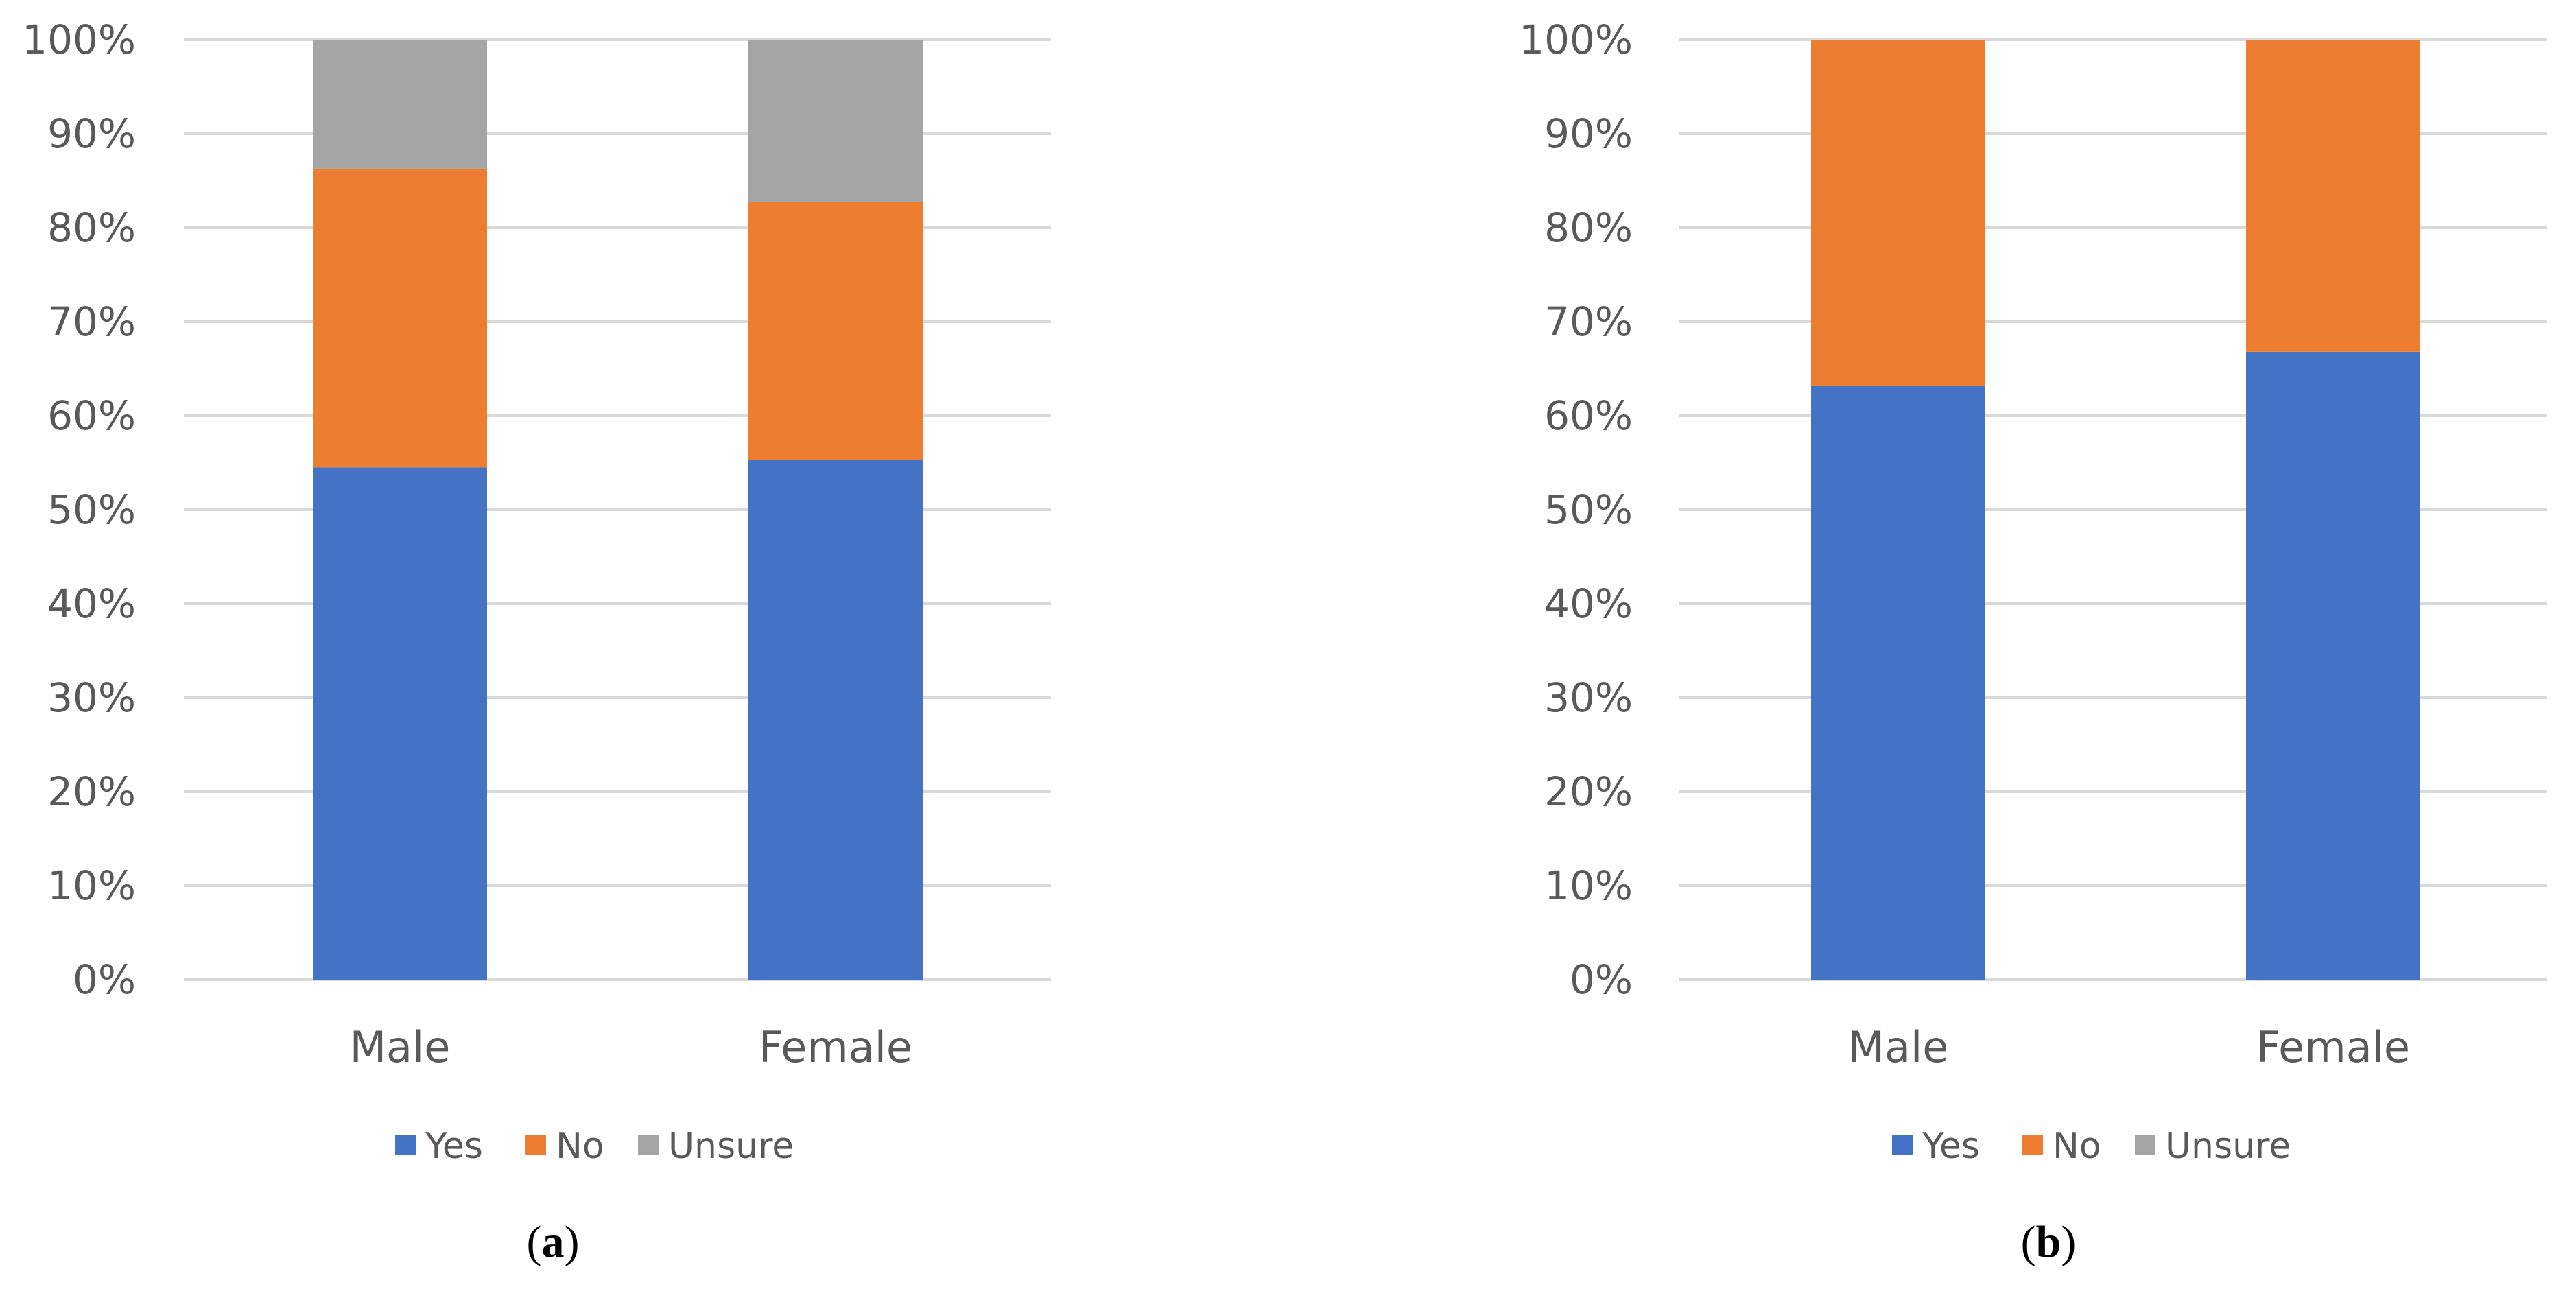 The width and height of the screenshot is (2576, 1289). Describe the element at coordinates (400, 104) in the screenshot. I see `bar-segment-unsure-male` at that location.